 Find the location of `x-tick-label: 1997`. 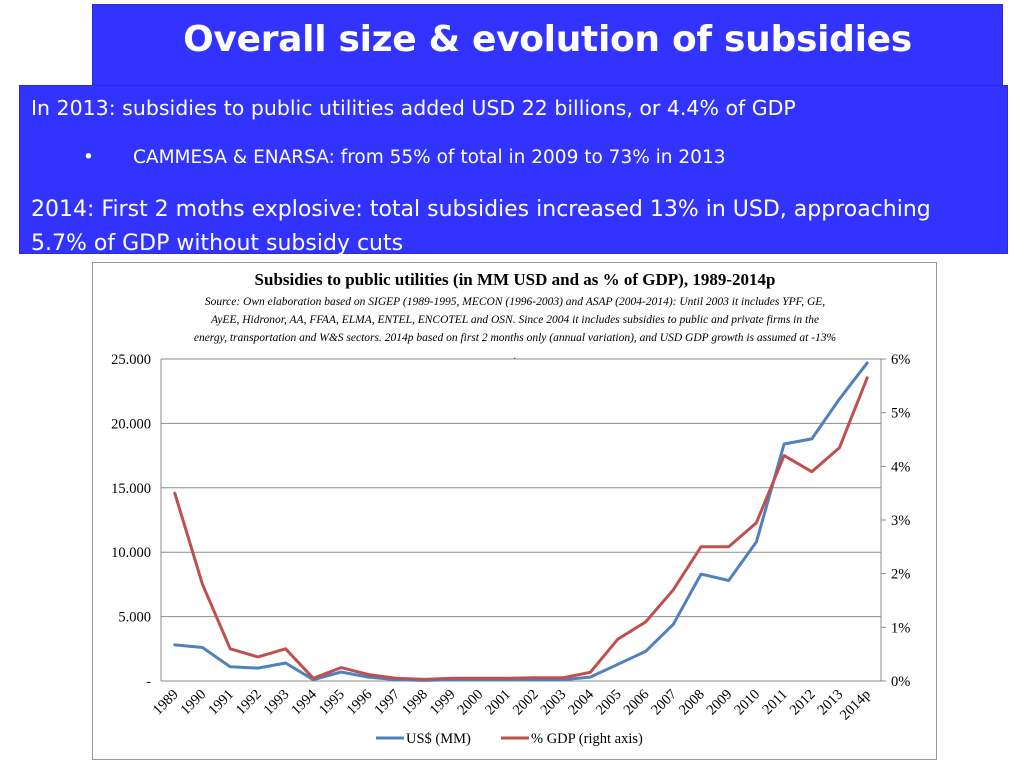

x-tick-label: 1997 is located at coordinates (387, 703).